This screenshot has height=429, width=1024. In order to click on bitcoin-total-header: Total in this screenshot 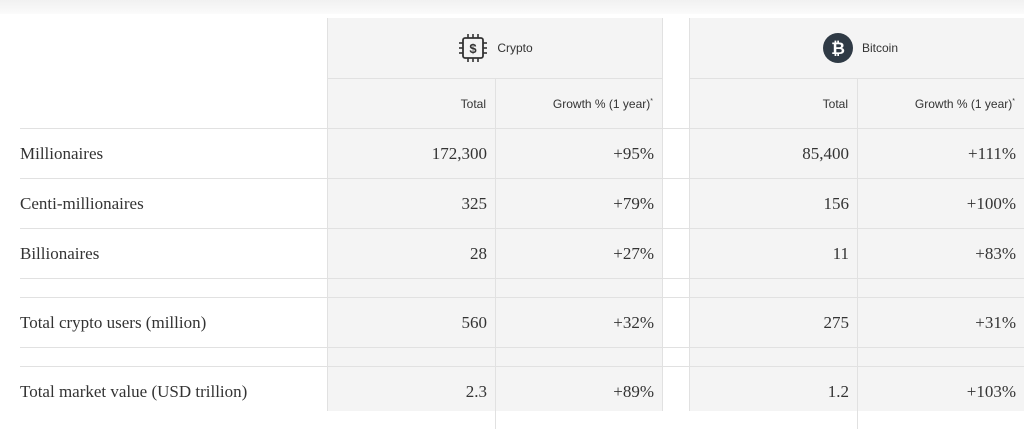, I will do `click(835, 103)`.